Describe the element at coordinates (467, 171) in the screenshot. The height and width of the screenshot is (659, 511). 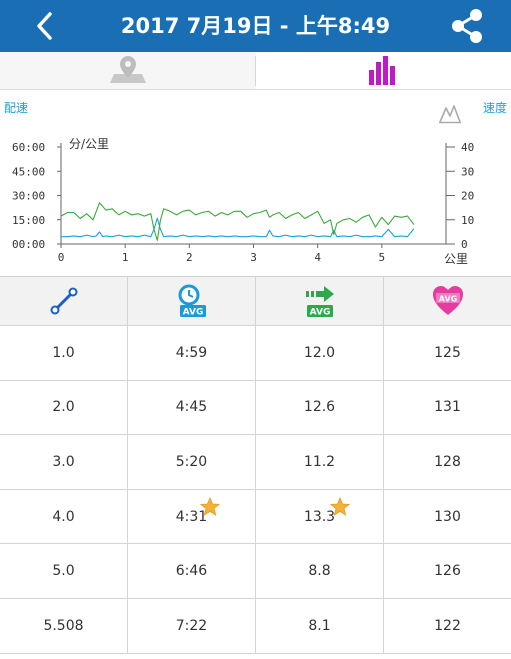
I see `right-tick-label: 30` at that location.